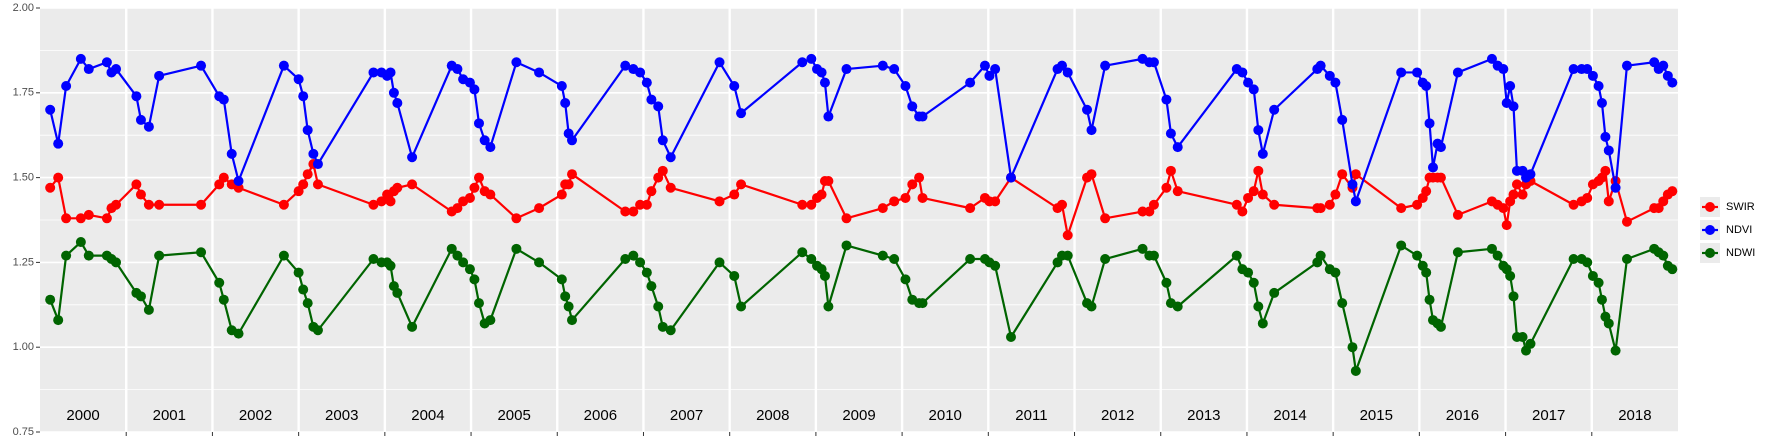 This screenshot has height=442, width=1773. I want to click on year-label: 2016, so click(1462, 415).